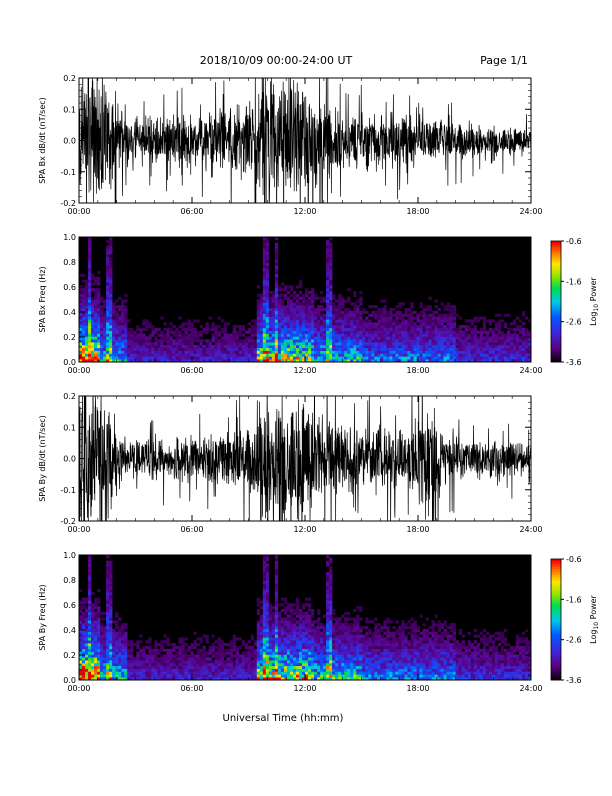  I want to click on y-tick-label: 0.0, so click(69, 141).